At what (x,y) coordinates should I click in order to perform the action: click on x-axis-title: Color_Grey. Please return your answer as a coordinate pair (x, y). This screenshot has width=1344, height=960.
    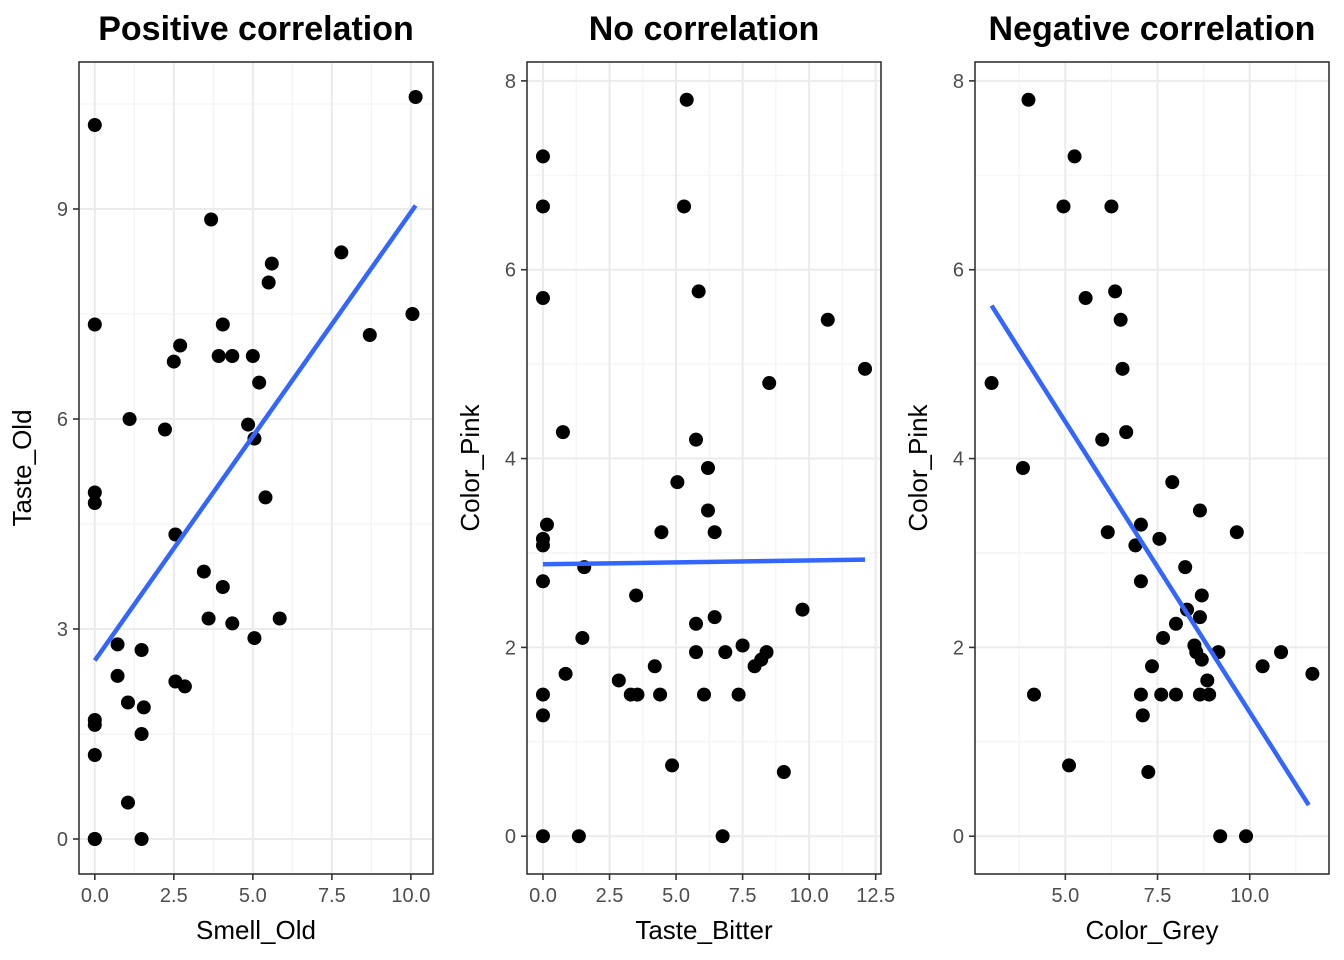
    Looking at the image, I should click on (1152, 930).